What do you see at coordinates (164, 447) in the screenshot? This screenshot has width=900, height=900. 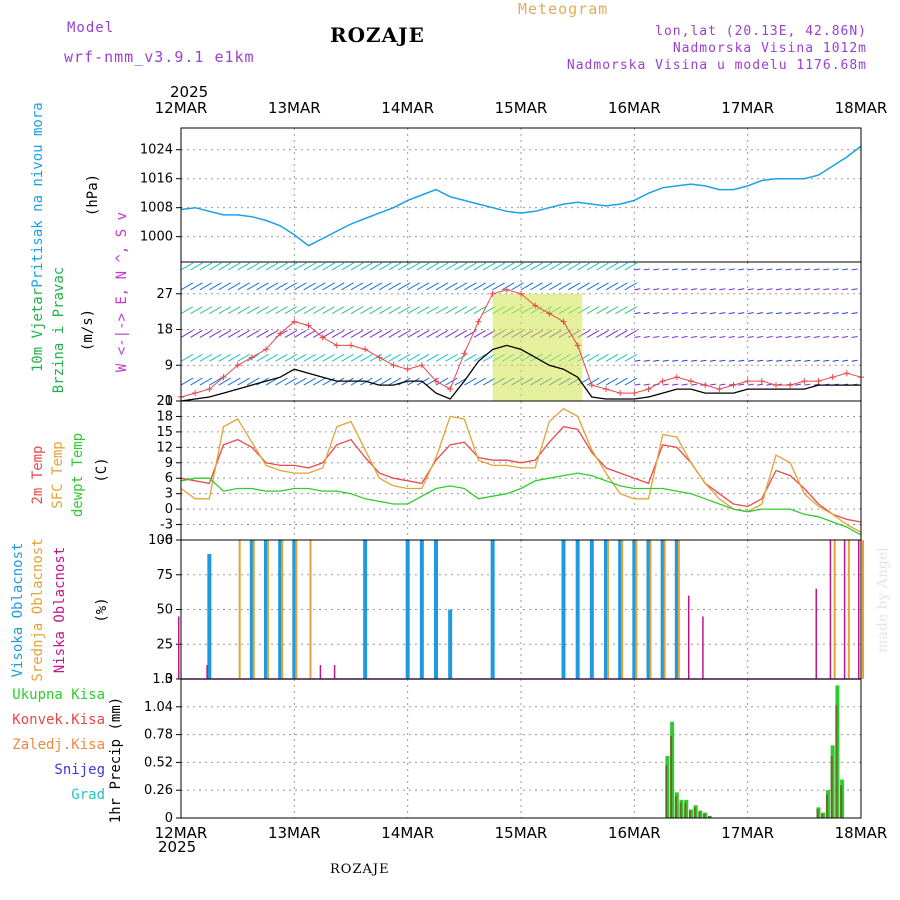 I see `y-tick-label: 12` at bounding box center [164, 447].